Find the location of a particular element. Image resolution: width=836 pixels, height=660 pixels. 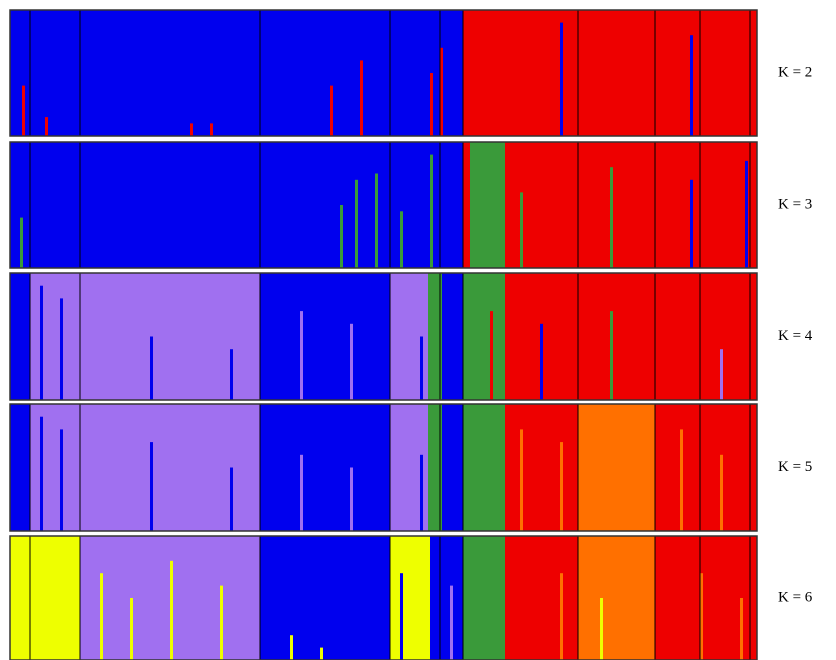

k-label: K = 6 is located at coordinates (795, 597).